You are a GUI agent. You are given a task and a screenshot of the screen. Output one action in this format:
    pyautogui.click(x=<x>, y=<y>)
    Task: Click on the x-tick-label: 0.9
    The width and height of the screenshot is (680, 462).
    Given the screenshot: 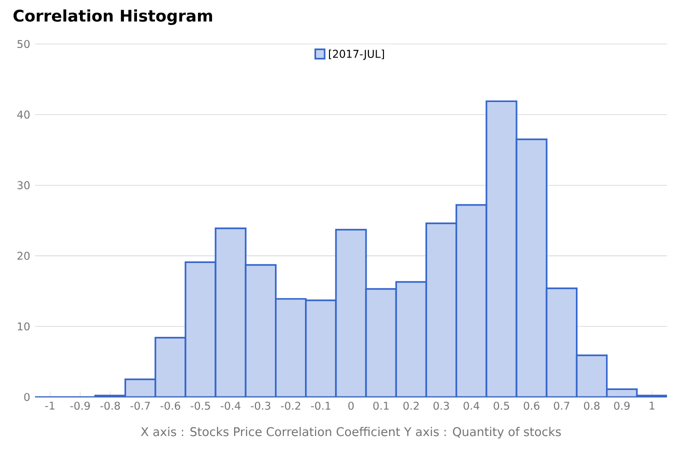 What is the action you would take?
    pyautogui.click(x=622, y=406)
    